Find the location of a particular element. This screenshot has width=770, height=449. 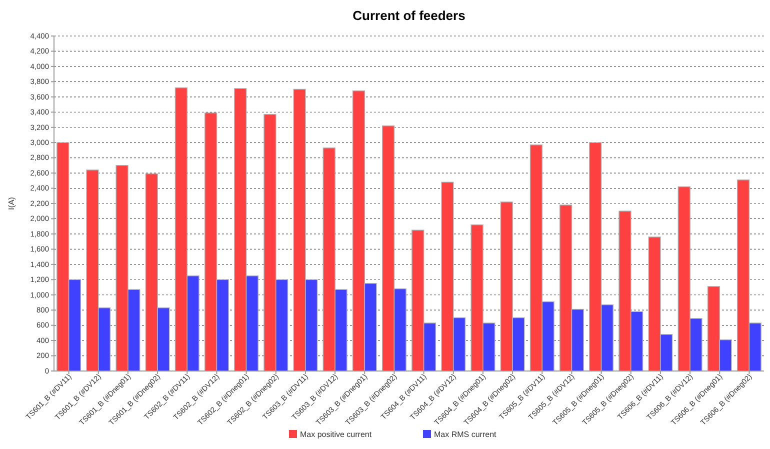

y-axis-title: I(A) is located at coordinates (11, 203).